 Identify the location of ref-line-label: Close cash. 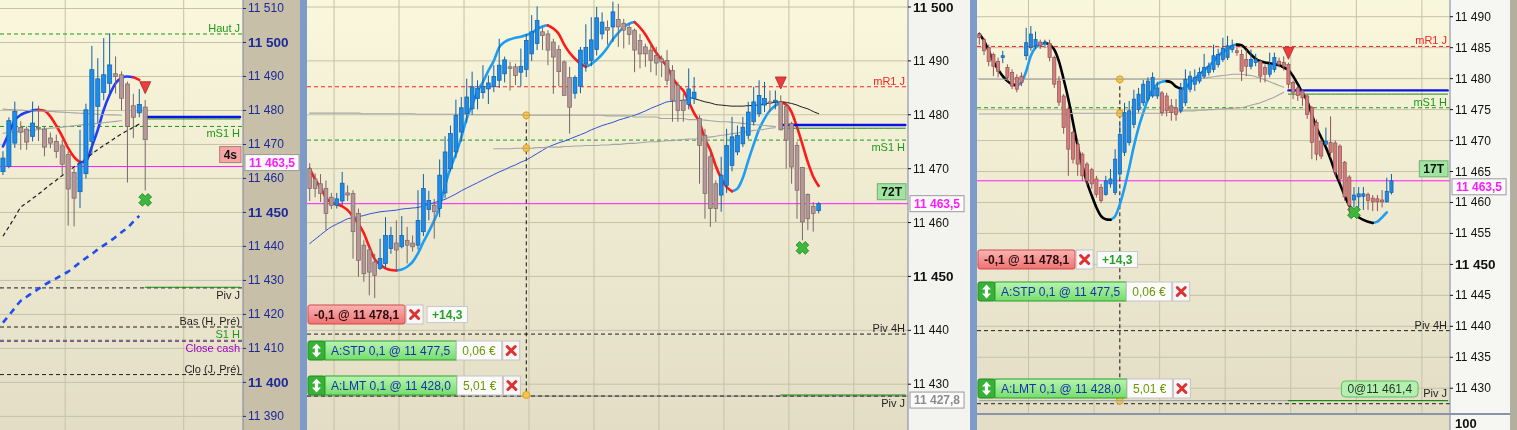
(212, 348).